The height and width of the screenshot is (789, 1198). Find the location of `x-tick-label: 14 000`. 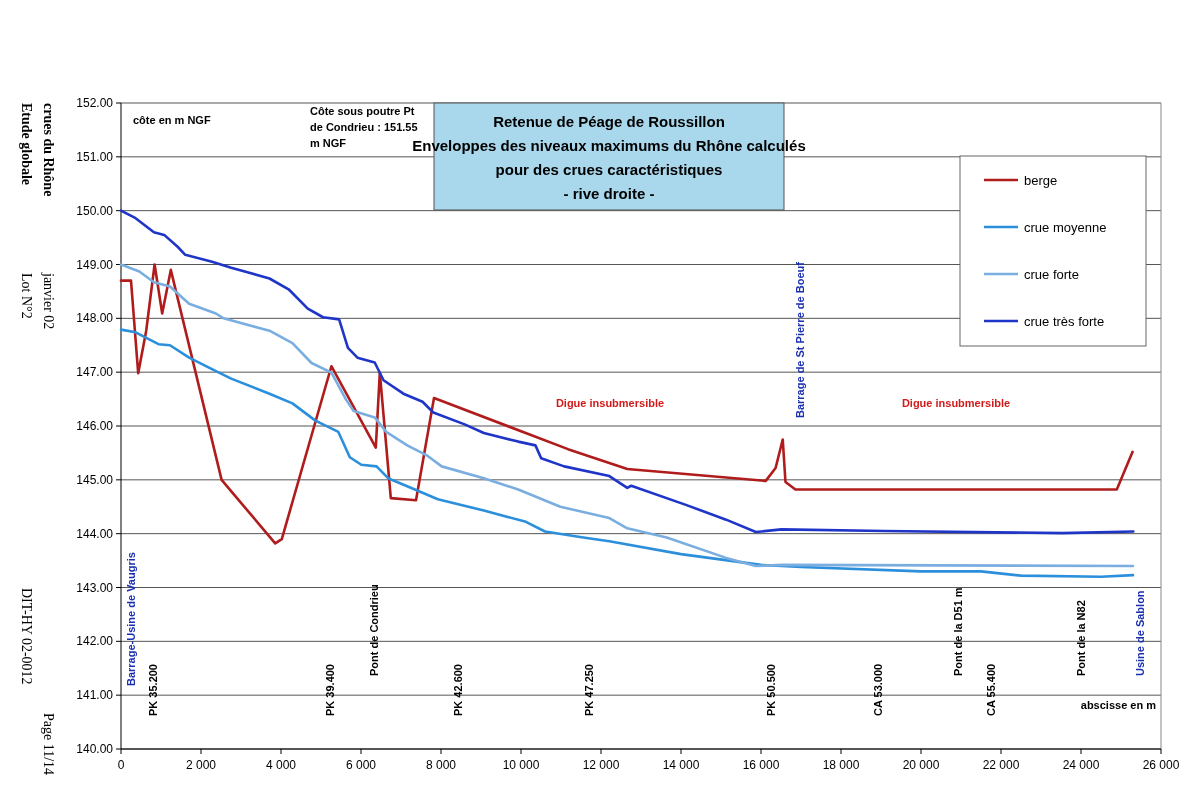

x-tick-label: 14 000 is located at coordinates (681, 765).